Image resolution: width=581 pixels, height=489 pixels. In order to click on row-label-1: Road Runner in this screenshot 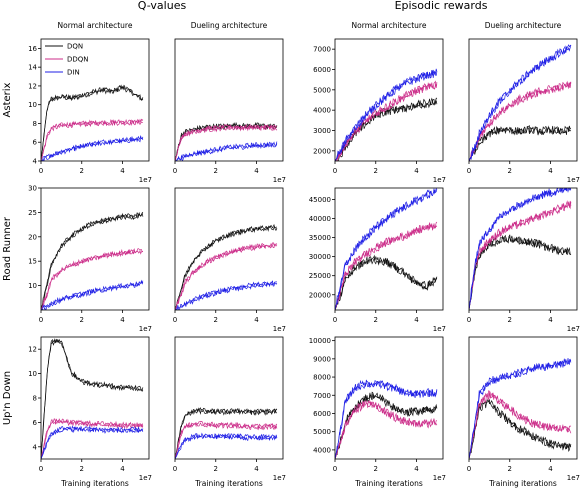, I will do `click(7, 248)`.